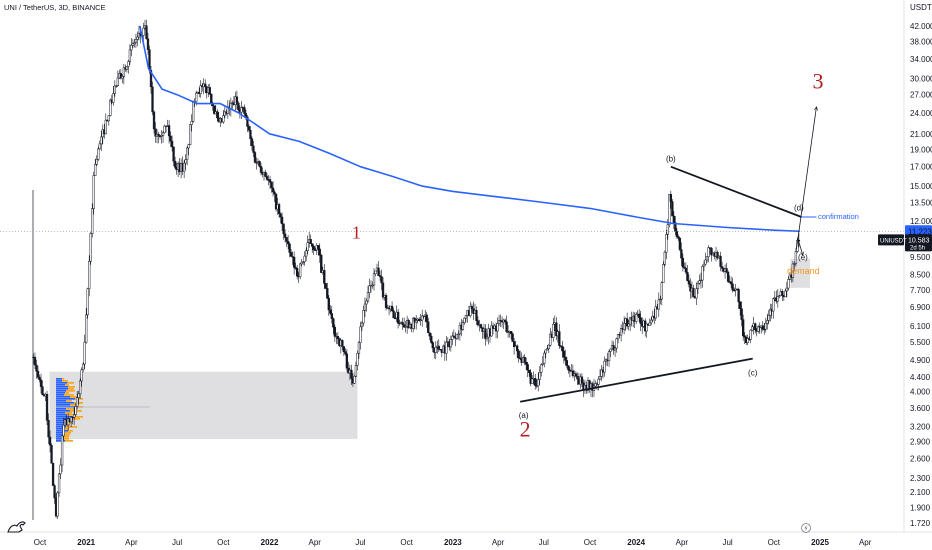  I want to click on projection-arrow, so click(805, 178).